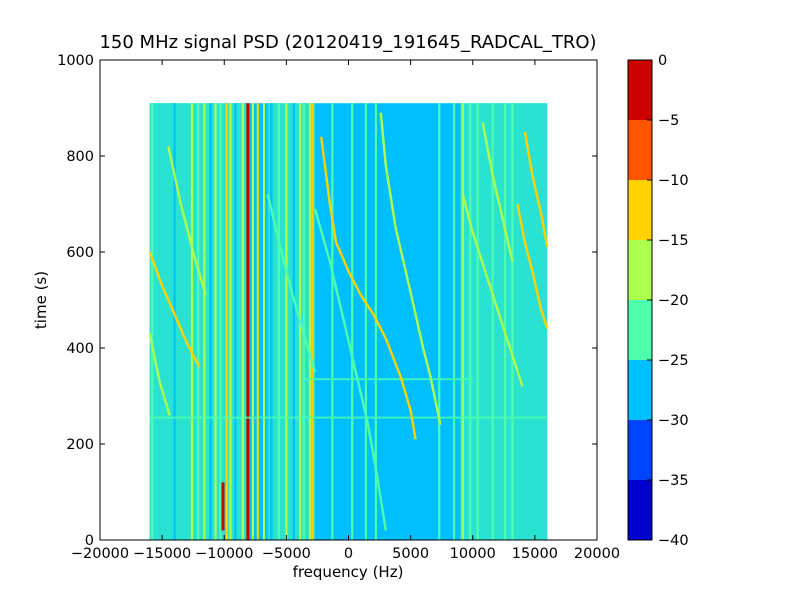 Image resolution: width=800 pixels, height=600 pixels. What do you see at coordinates (673, 421) in the screenshot?
I see `colorbar-tick-label: −30` at bounding box center [673, 421].